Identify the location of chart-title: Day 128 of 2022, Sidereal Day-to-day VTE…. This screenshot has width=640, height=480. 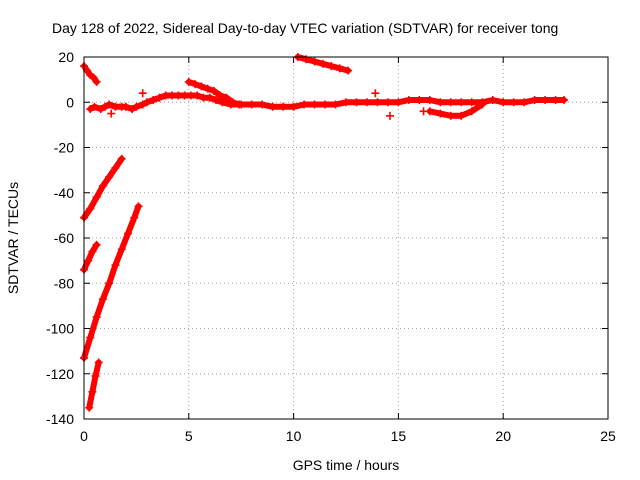
(305, 28).